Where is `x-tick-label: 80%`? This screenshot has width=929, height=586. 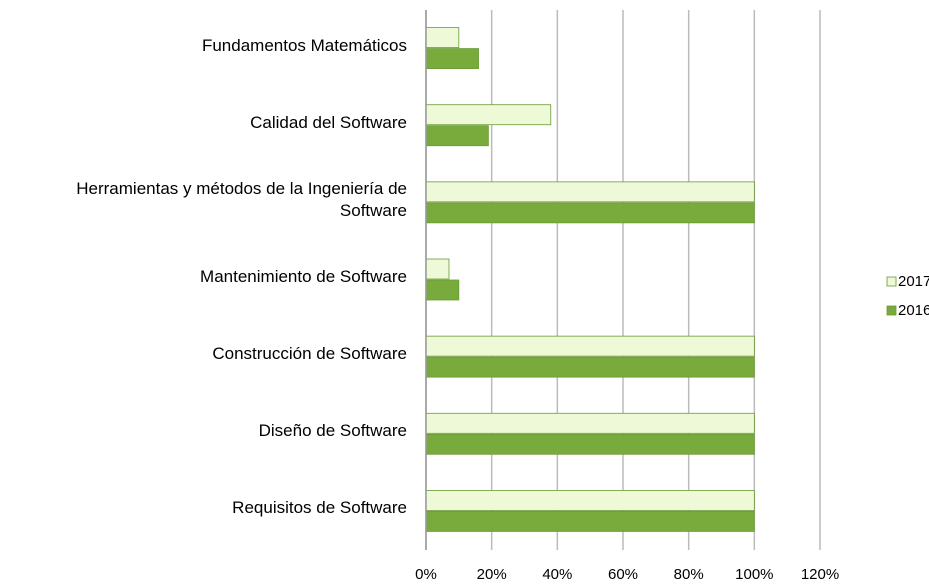 x-tick-label: 80% is located at coordinates (689, 574).